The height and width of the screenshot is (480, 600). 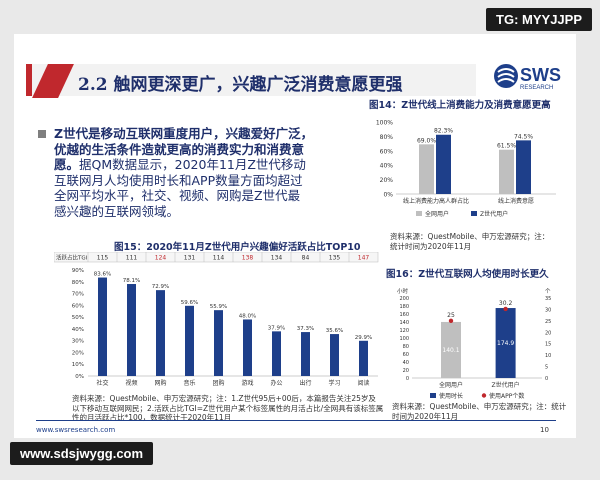 I want to click on y-right-unit: 个, so click(x=548, y=291).